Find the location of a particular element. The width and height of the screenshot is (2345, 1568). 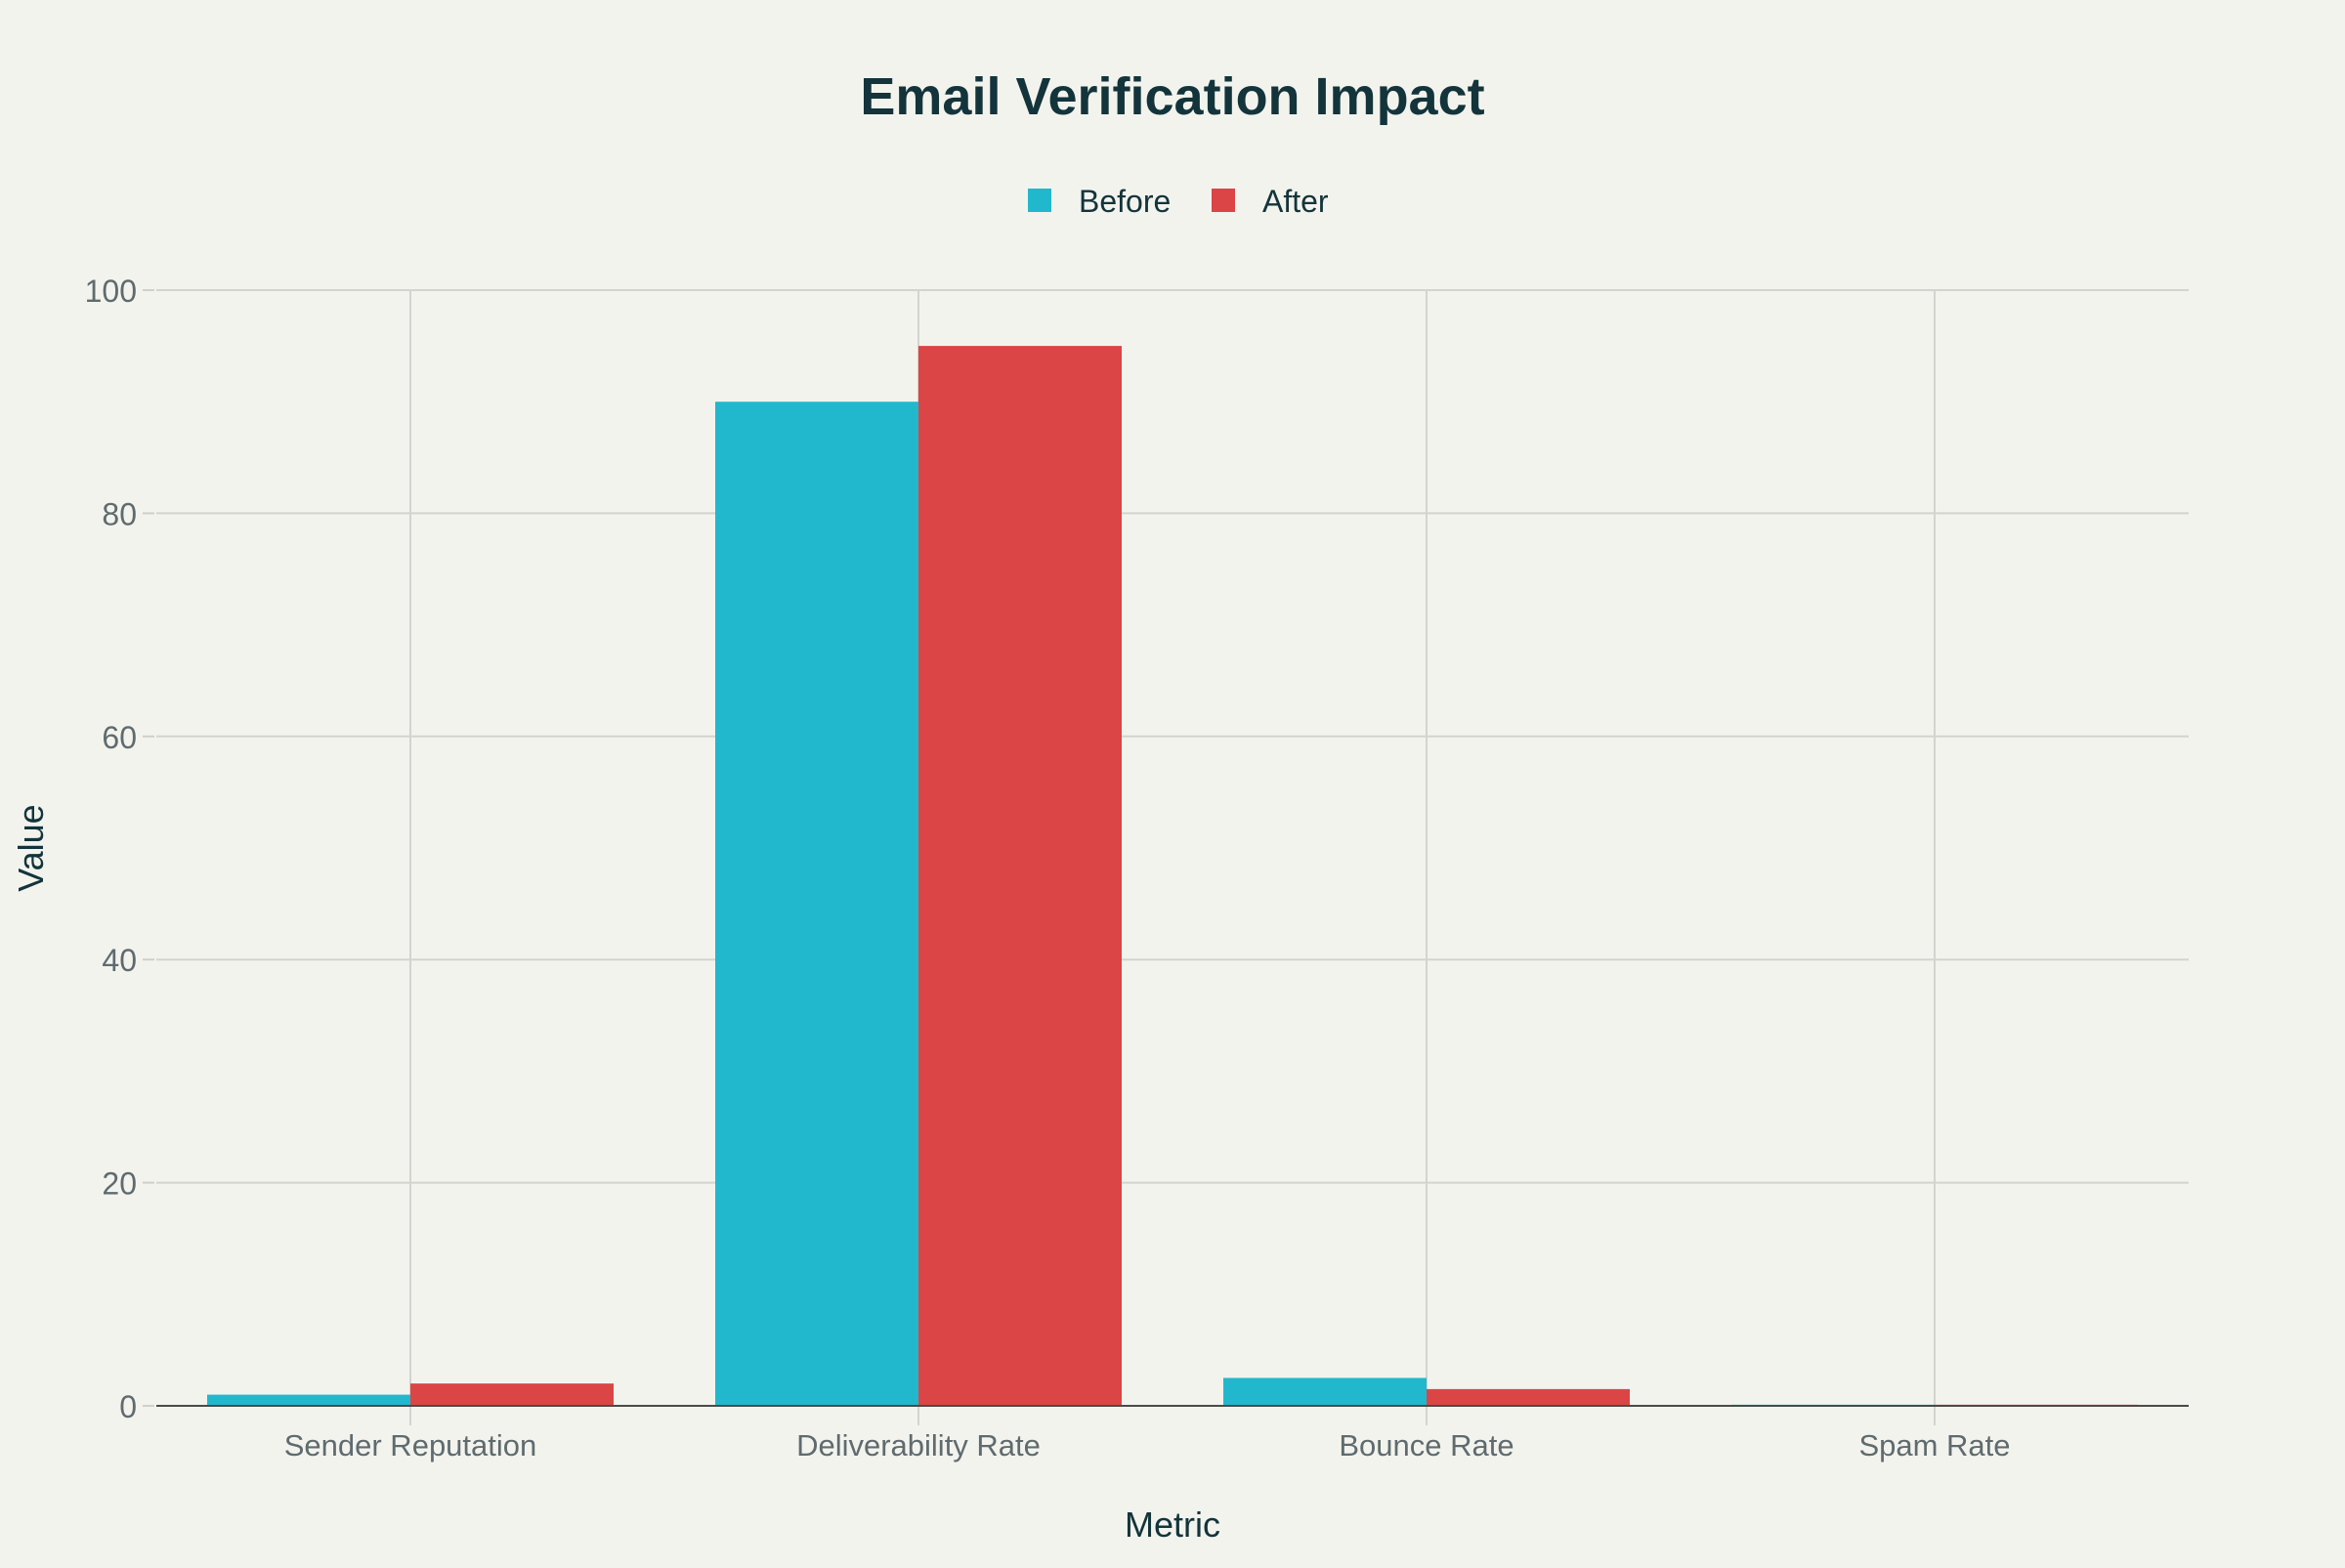

x-tick-label: Bounce Rate is located at coordinates (1426, 1445).